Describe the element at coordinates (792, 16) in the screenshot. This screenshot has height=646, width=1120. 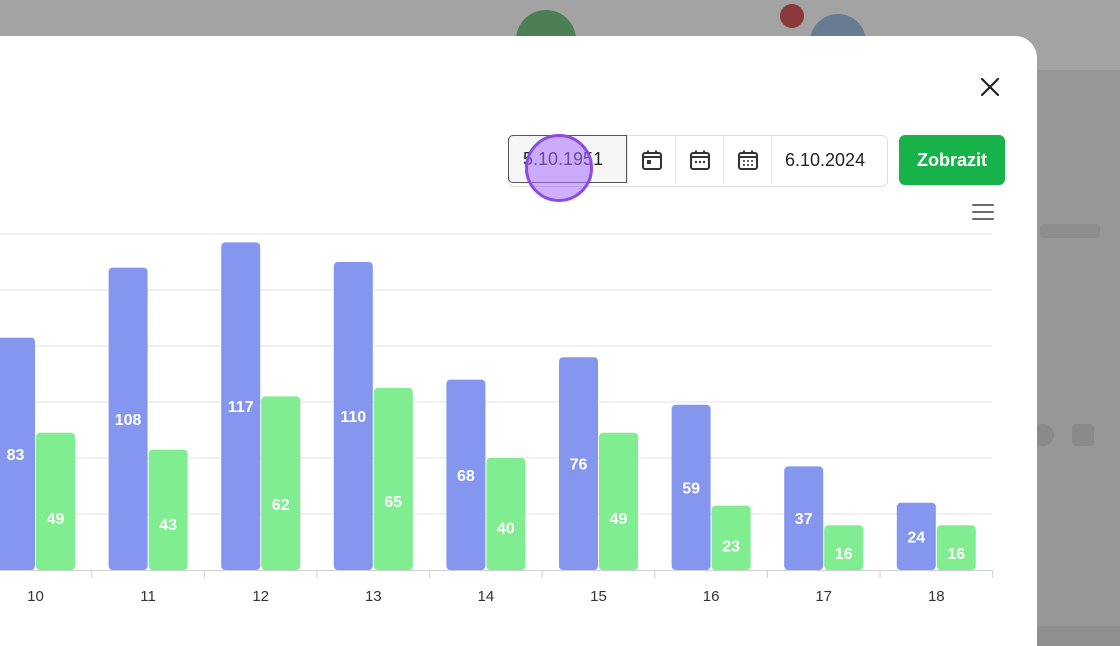
I see `background-notification-badge` at that location.